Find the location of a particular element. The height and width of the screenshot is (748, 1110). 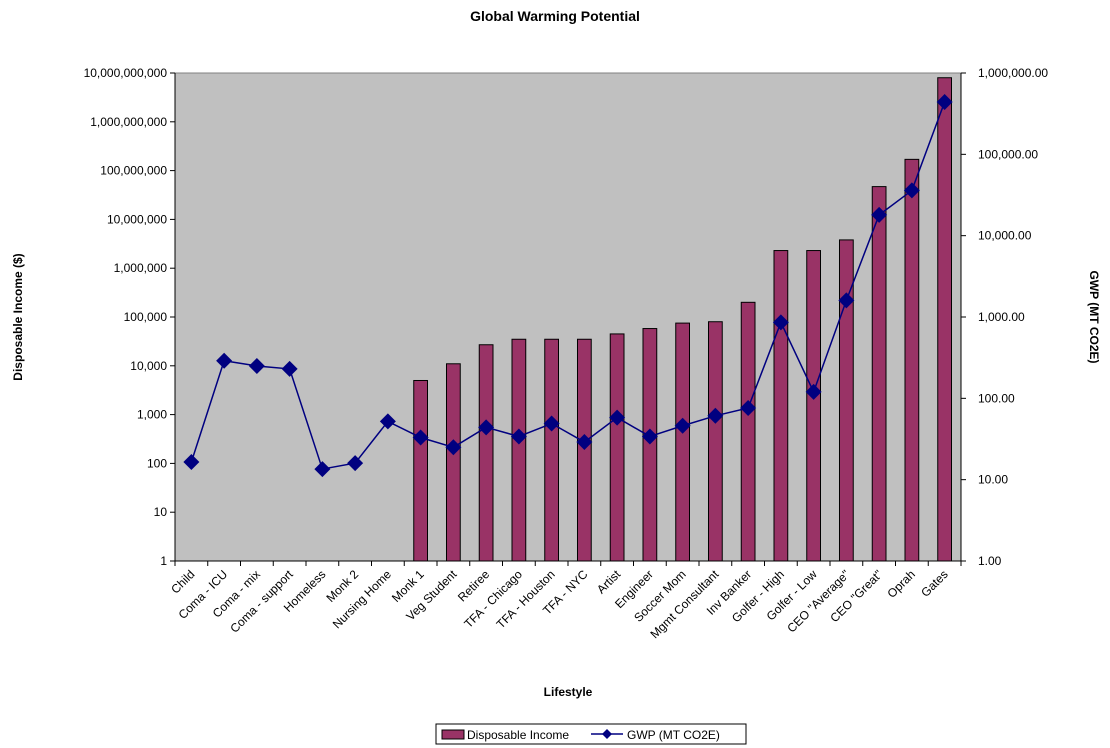

legend-gwp-label: GWP (MT CO2E) is located at coordinates (673, 735).